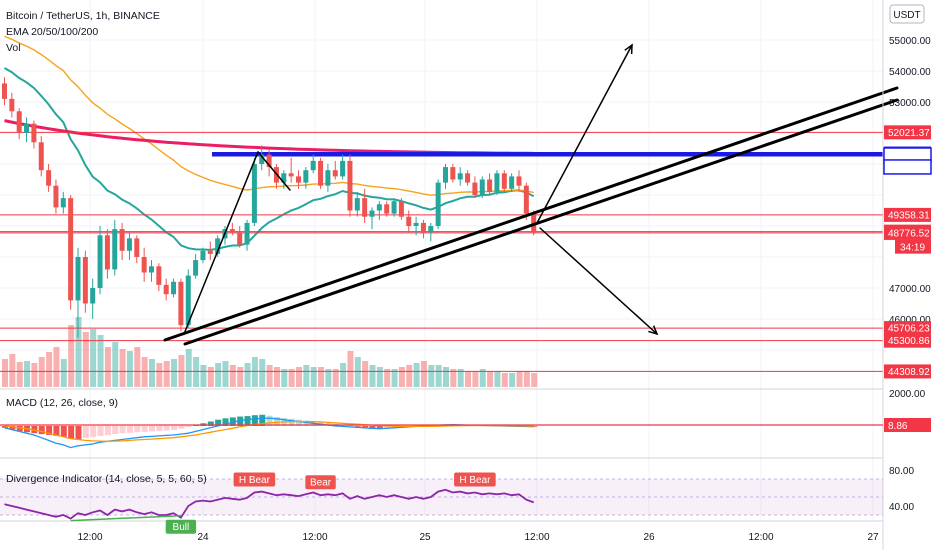 The width and height of the screenshot is (932, 550). I want to click on impulse-line, so click(221, 243).